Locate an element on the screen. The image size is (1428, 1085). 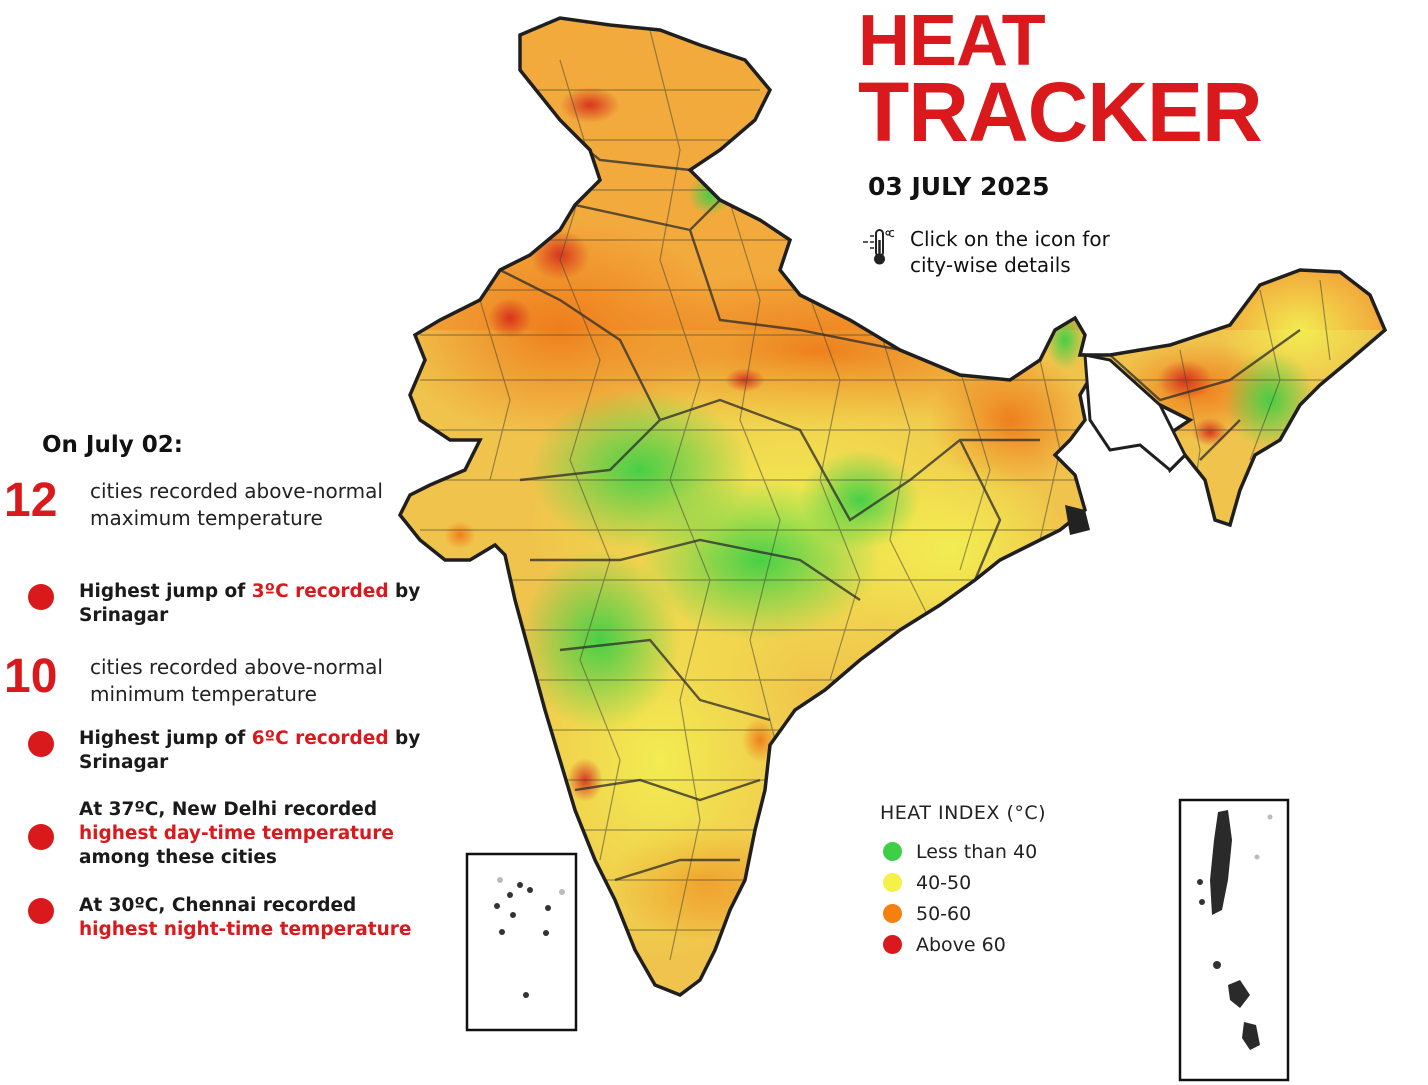
hint-text: Click on the icon for city-wise details is located at coordinates (1010, 252).